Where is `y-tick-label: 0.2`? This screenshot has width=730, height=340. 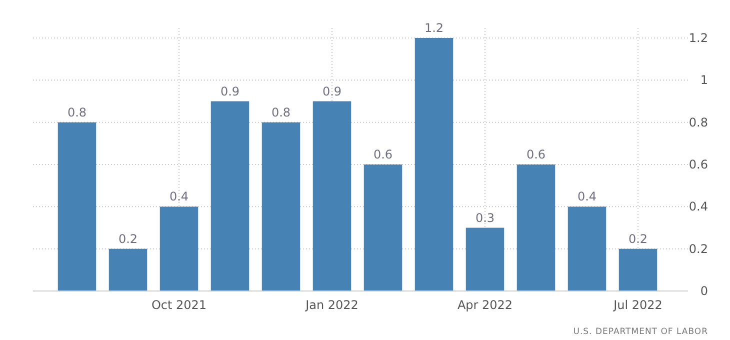 y-tick-label: 0.2 is located at coordinates (698, 249).